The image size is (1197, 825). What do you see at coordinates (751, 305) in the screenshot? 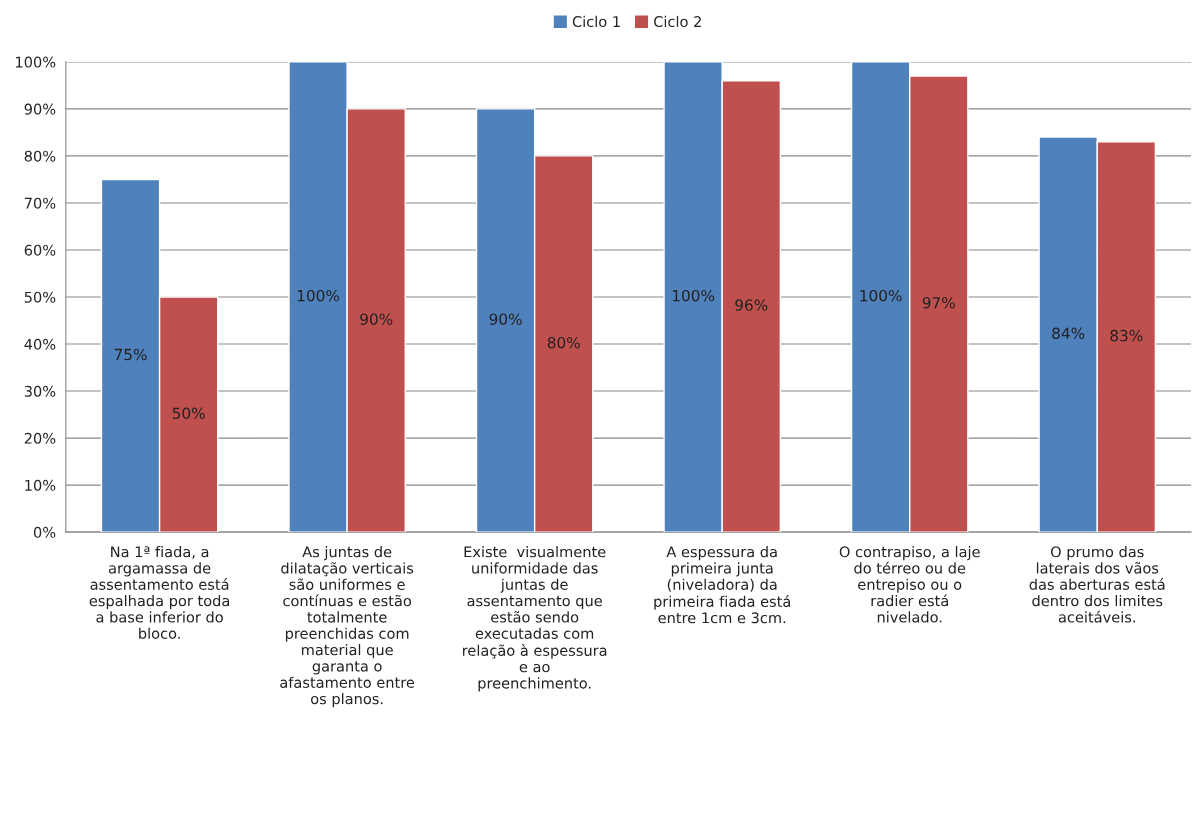
I see `data-label: 96%` at bounding box center [751, 305].